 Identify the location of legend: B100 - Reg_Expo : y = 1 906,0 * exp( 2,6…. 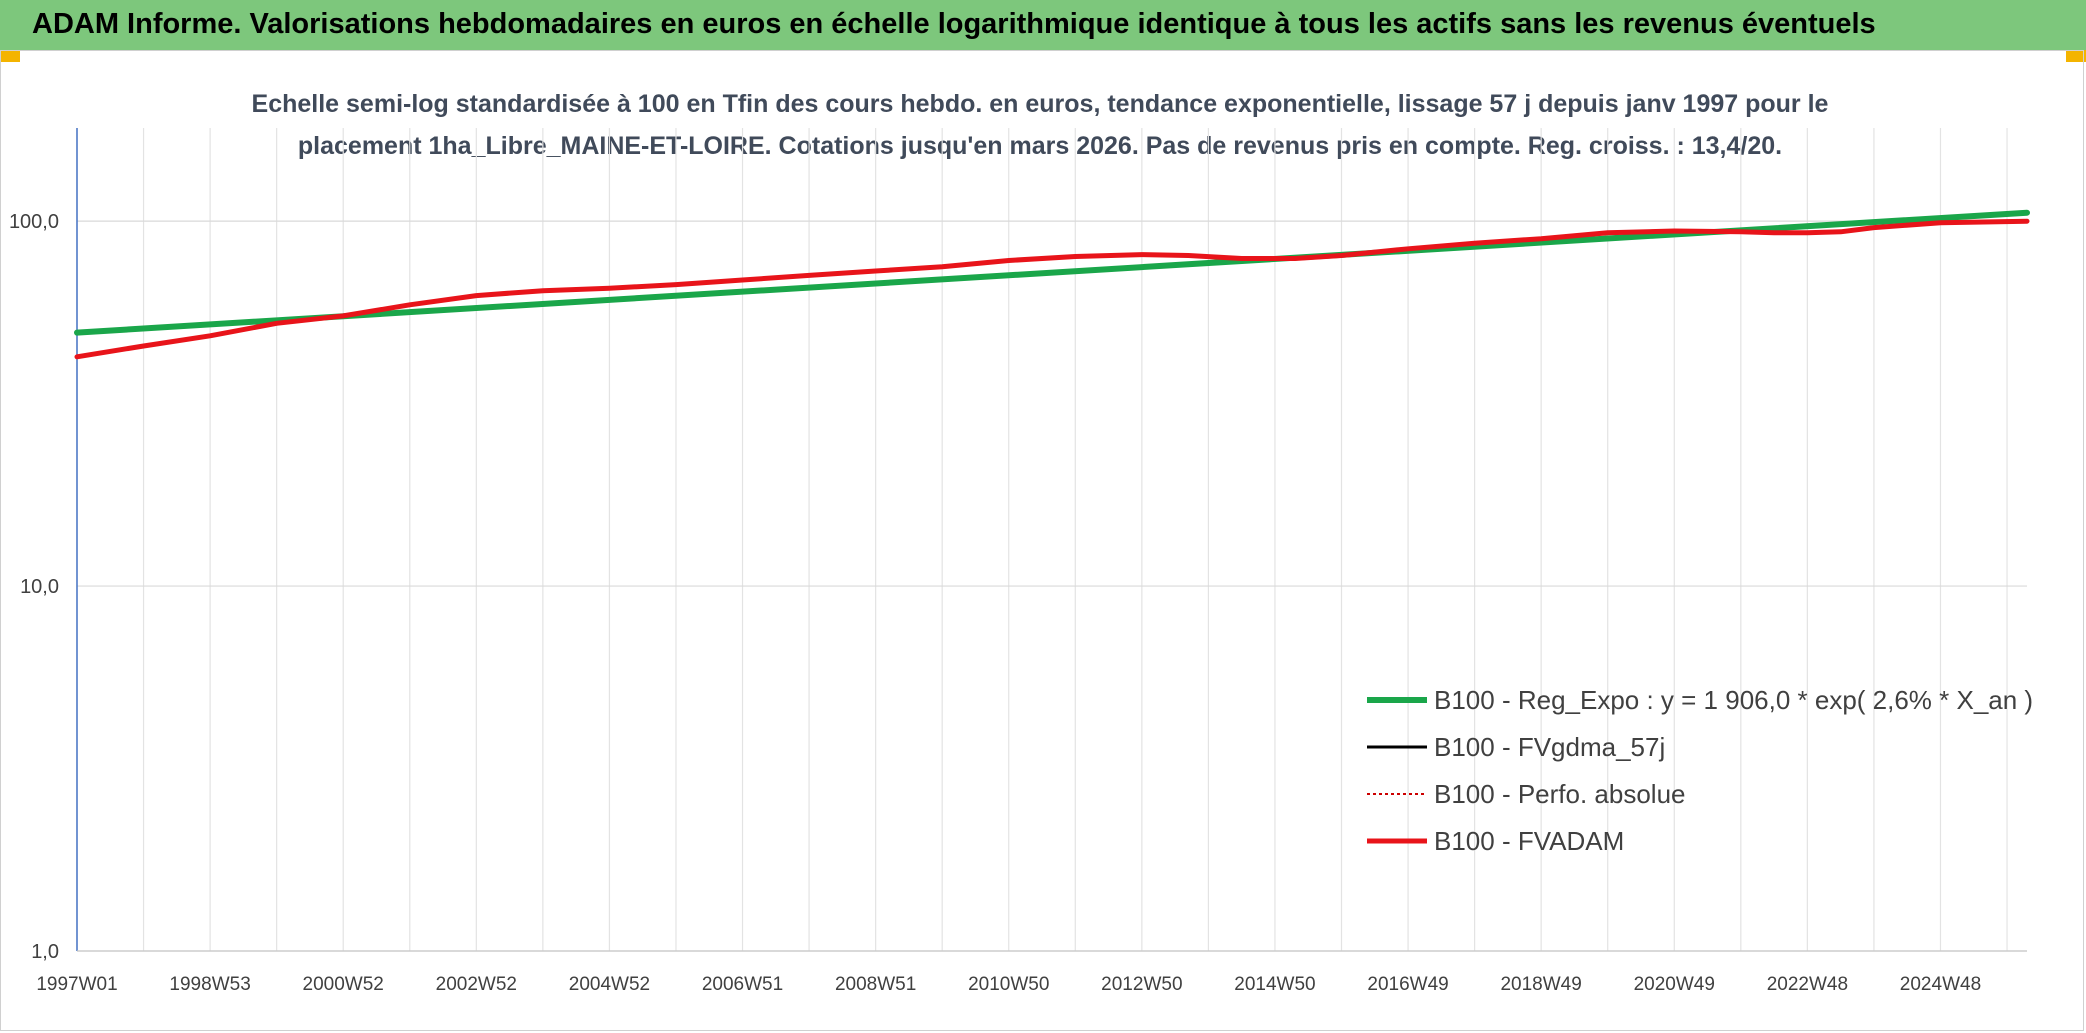
(1700, 770).